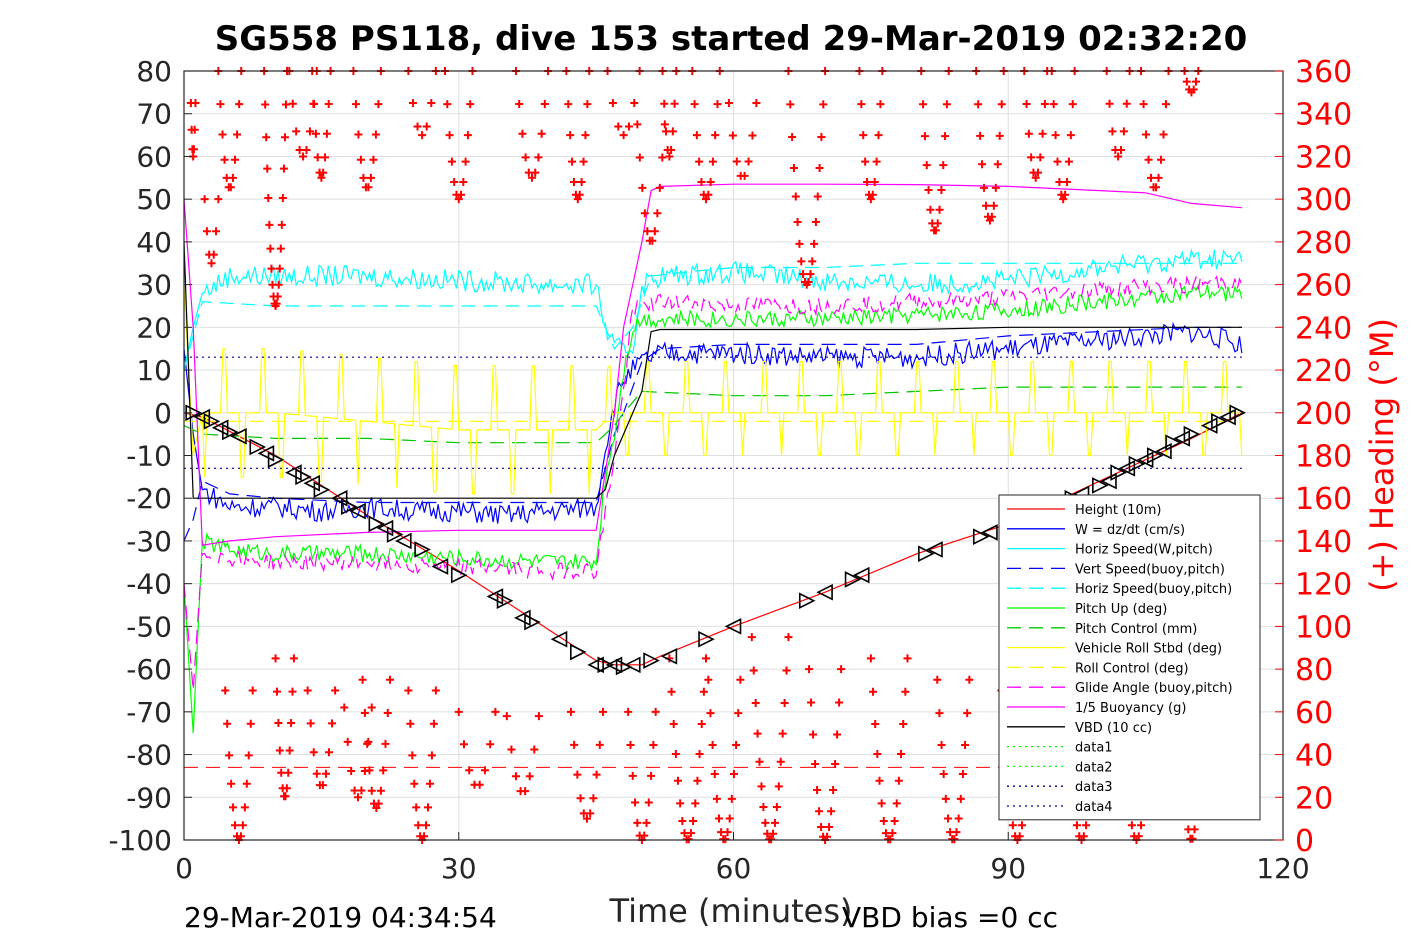 The image size is (1417, 945). What do you see at coordinates (1323, 371) in the screenshot?
I see `right-tick-label: 220` at bounding box center [1323, 371].